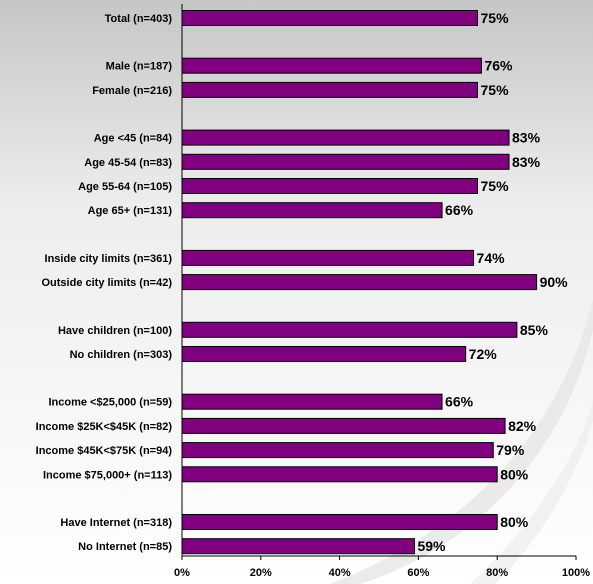  What do you see at coordinates (491, 258) in the screenshot?
I see `value-label: 74%` at bounding box center [491, 258].